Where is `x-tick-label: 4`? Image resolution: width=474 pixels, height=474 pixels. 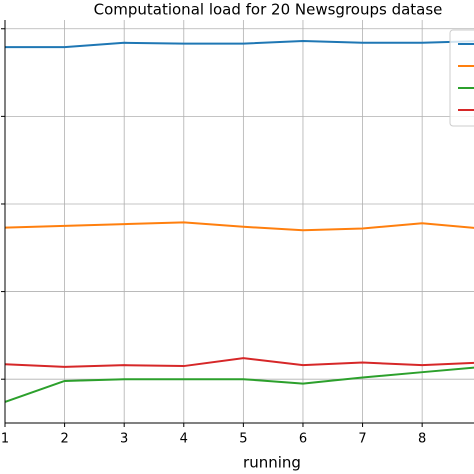
x-tick-label: 4 is located at coordinates (184, 439).